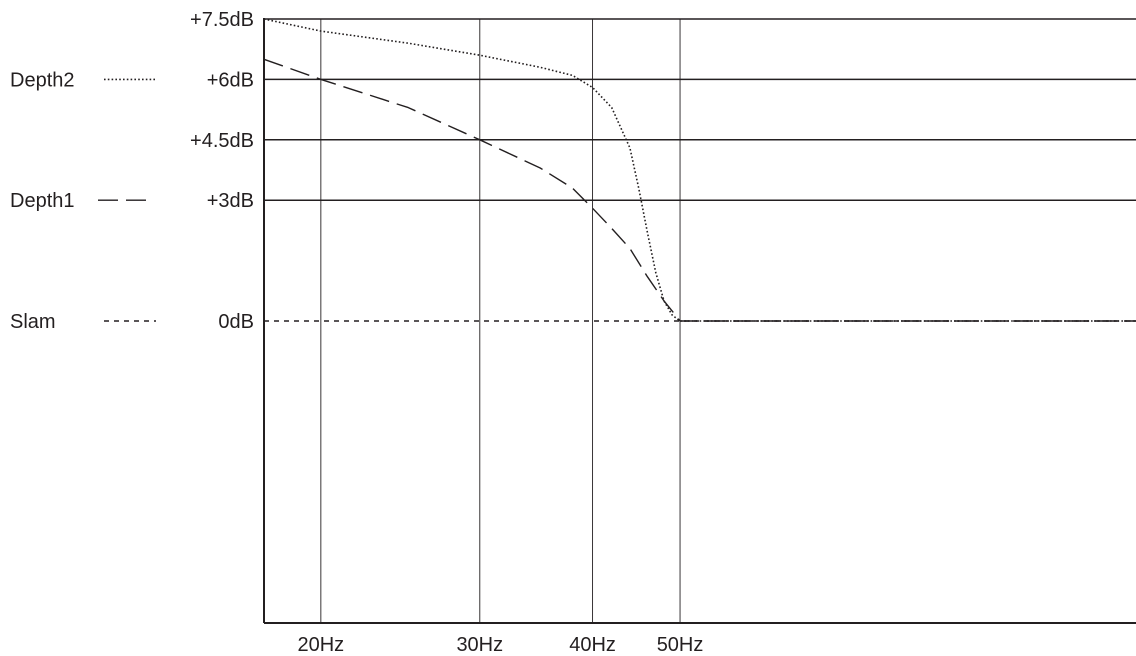 The width and height of the screenshot is (1136, 656). Describe the element at coordinates (222, 171) in the screenshot. I see `y-tick-labels: +7.5dB +6dB +4.5dB +3dB 0dB` at that location.